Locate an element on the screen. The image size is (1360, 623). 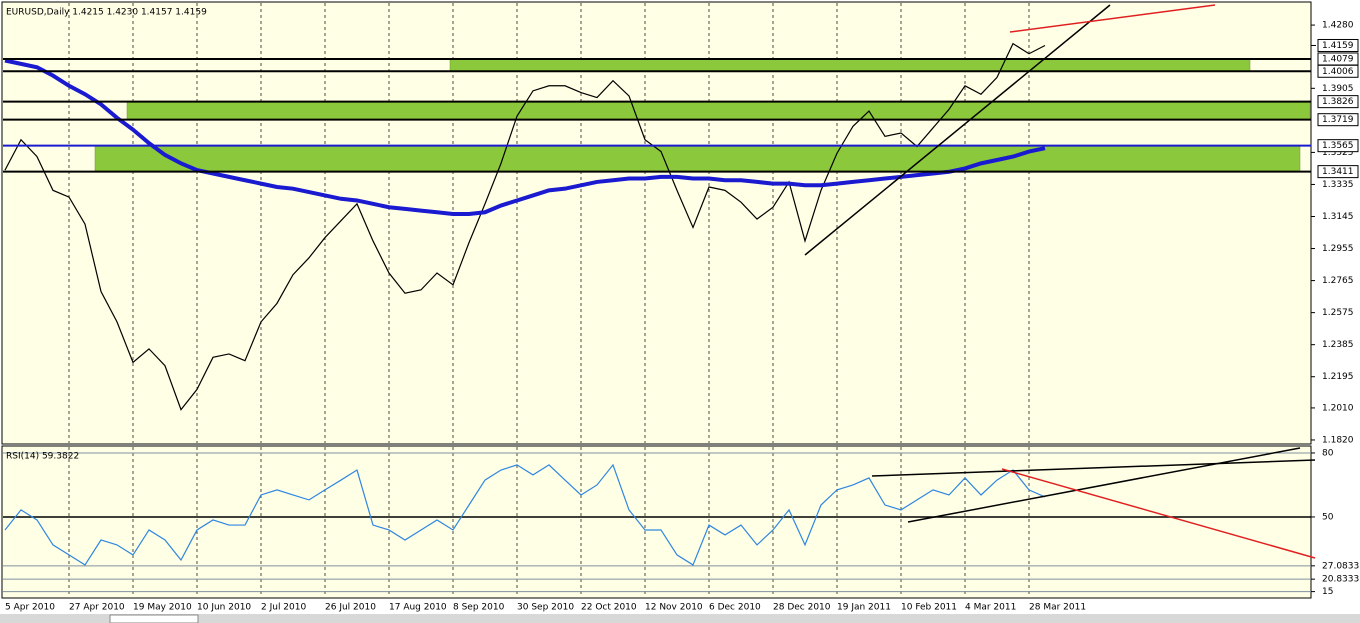
chart-title: EURUSD,Daily 1.4215 1.4230 1.4157 1.4159 is located at coordinates (106, 13).